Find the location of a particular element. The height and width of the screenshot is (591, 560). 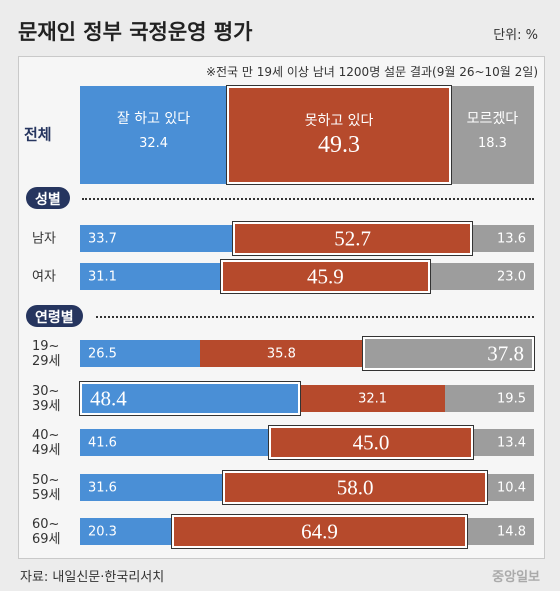

value-label: 41.6 is located at coordinates (102, 442).